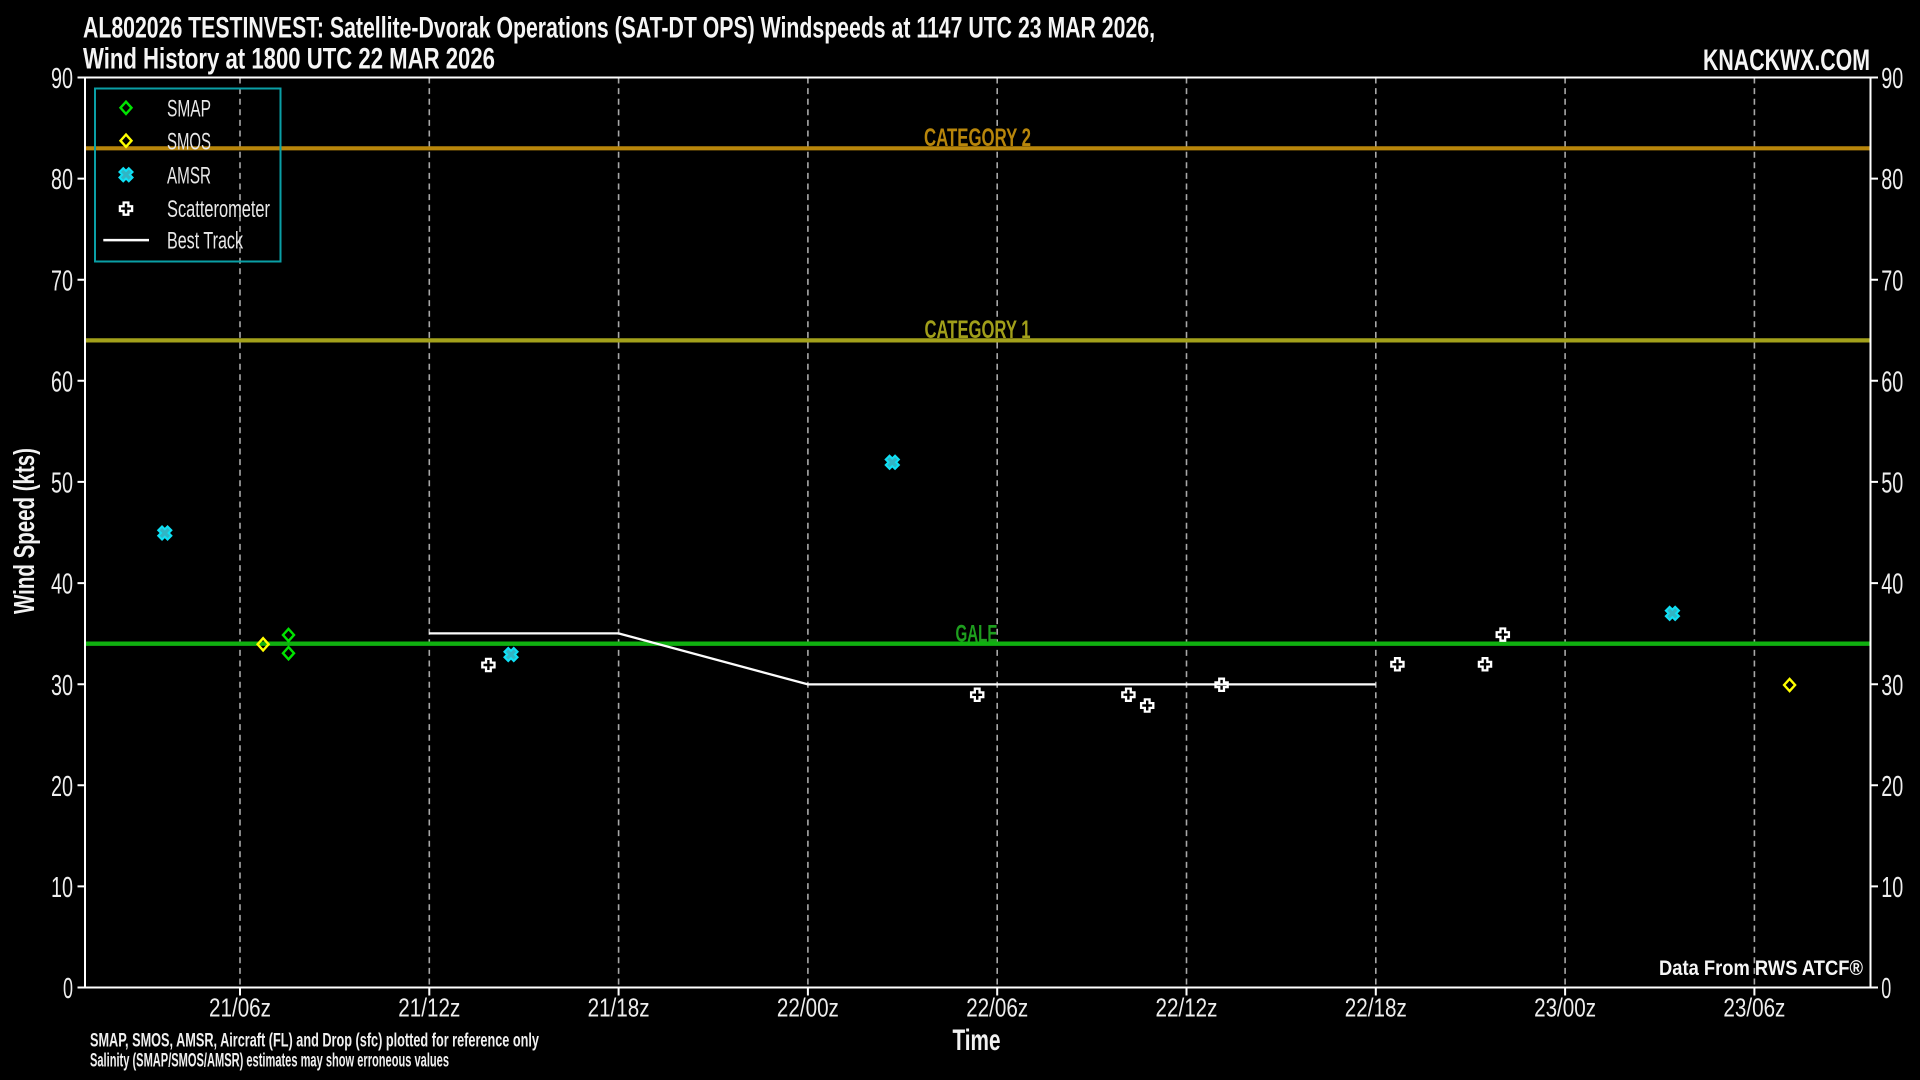 The image size is (1920, 1080). I want to click on svg-text: Data From RWS ATCF®, so click(1761, 968).